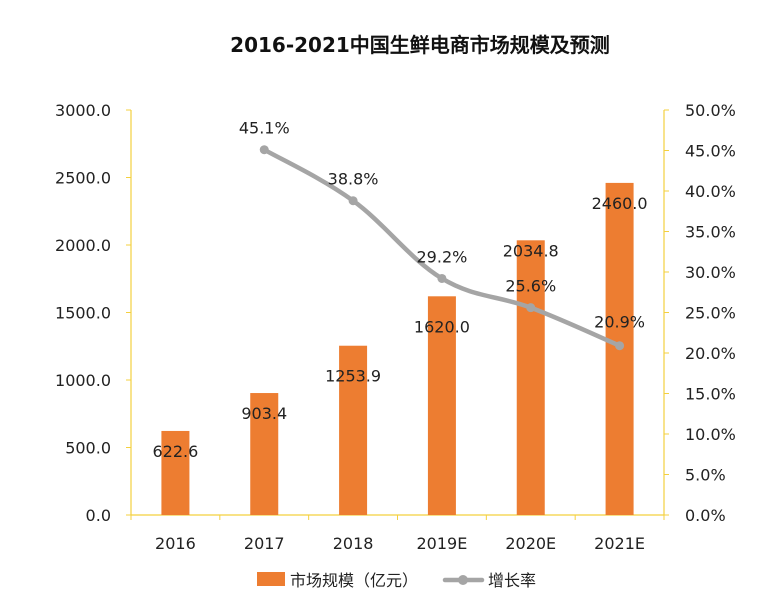  I want to click on left-tick-label: 500.0, so click(88, 448).